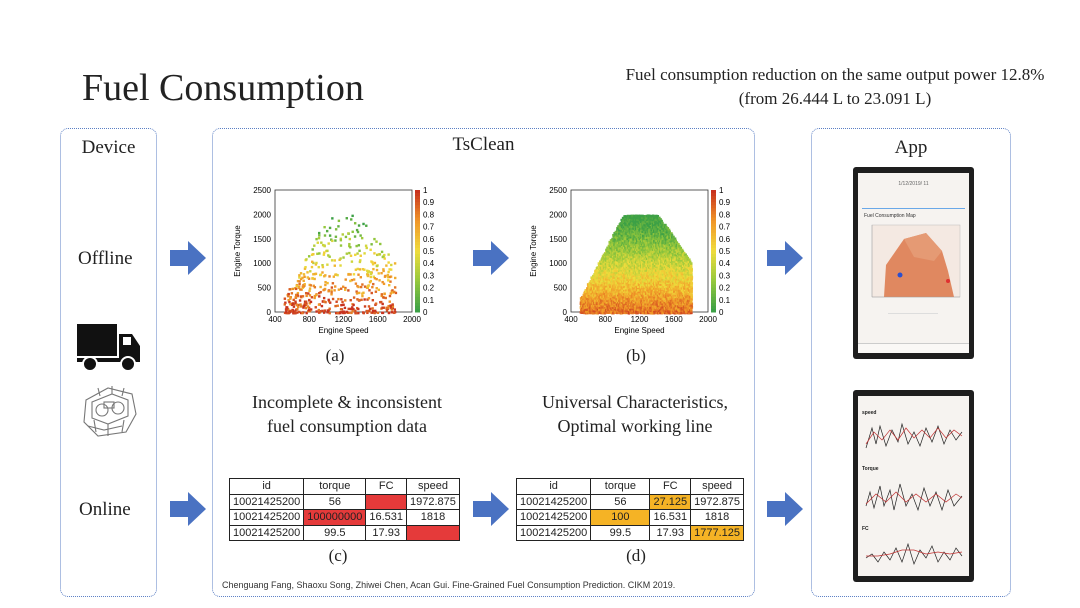  I want to click on phone-label-fc: FC, so click(865, 529).